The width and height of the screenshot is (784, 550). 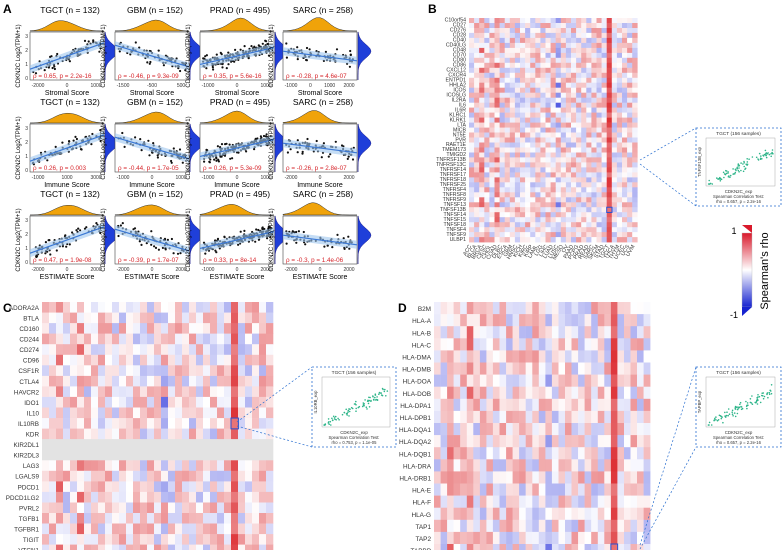 I want to click on gene-label: HLA-DQA1, so click(x=415, y=430).